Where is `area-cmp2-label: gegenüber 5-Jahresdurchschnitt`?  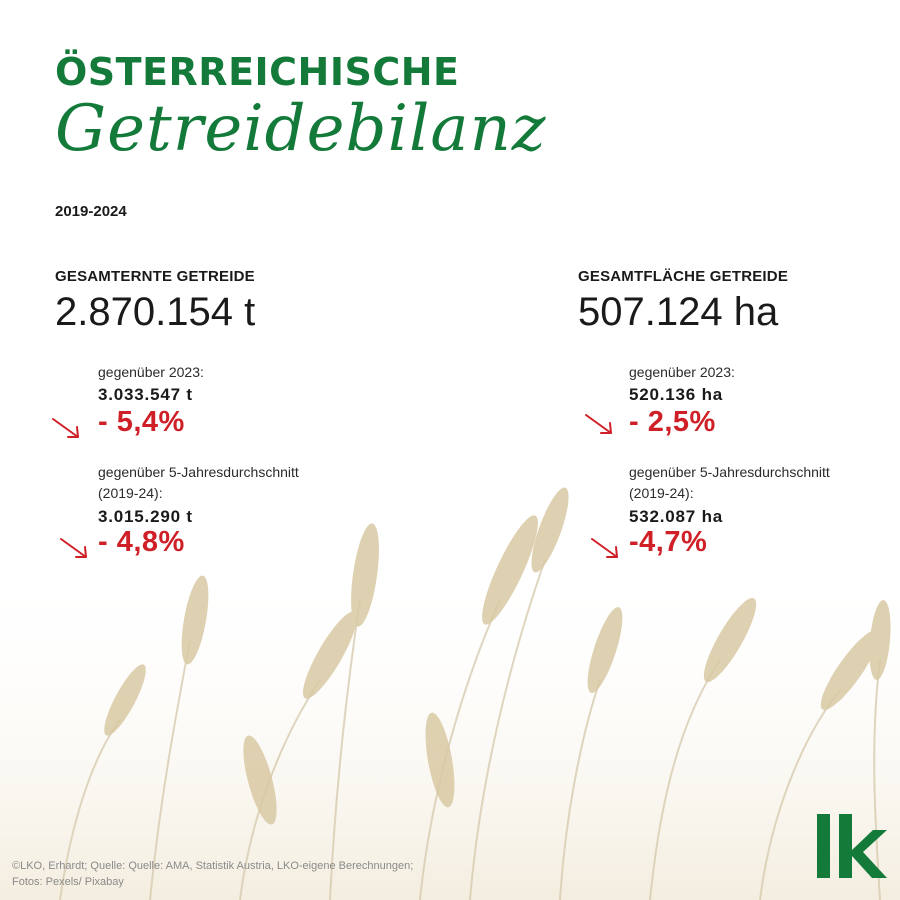 area-cmp2-label: gegenüber 5-Jahresdurchschnitt is located at coordinates (729, 472).